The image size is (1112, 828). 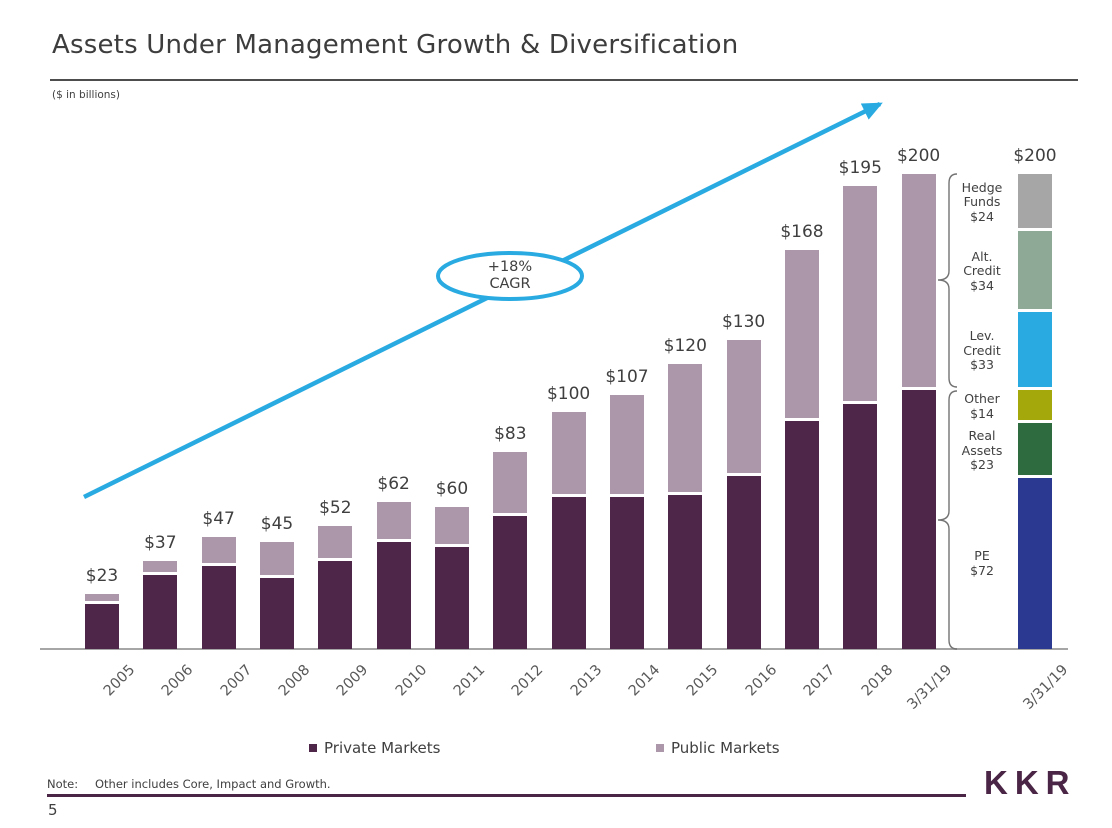 I want to click on bar-total-label: $47, so click(x=218, y=519).